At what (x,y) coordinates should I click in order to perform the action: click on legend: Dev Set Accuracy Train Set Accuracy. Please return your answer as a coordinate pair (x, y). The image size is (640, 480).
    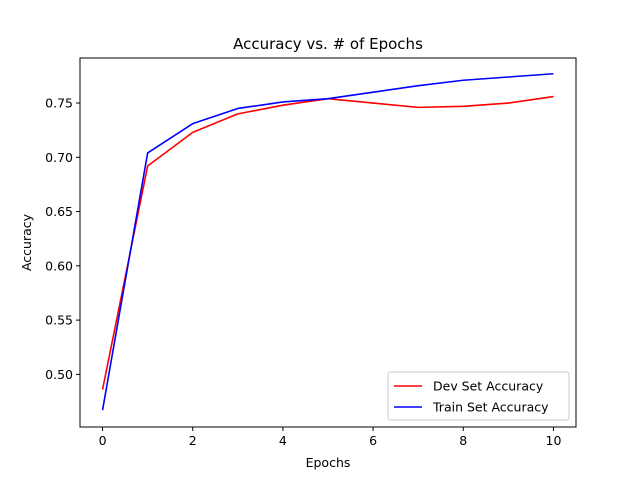
    Looking at the image, I should click on (478, 396).